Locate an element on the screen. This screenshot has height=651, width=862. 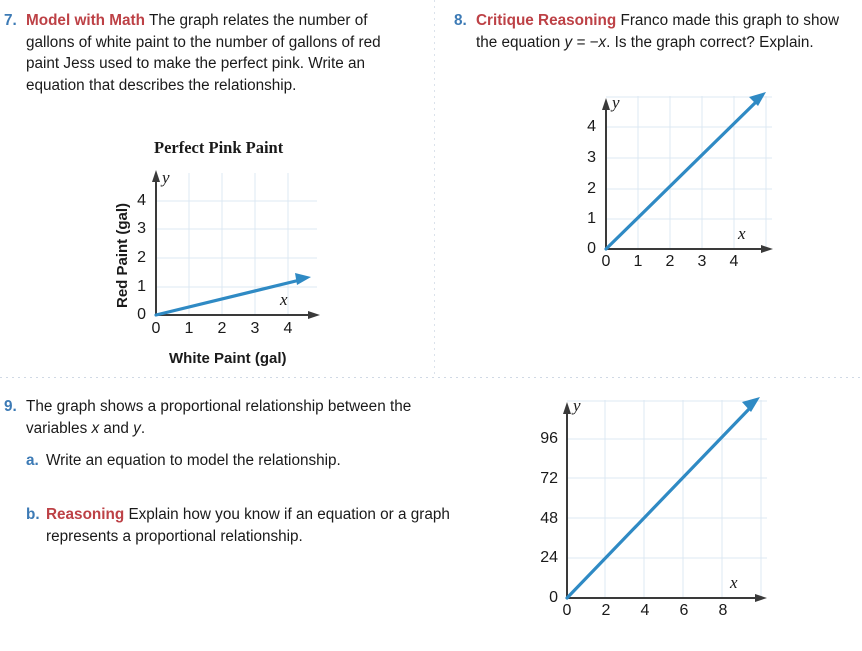
chart-1-title: Perfect Pink Paint is located at coordinates (219, 147).